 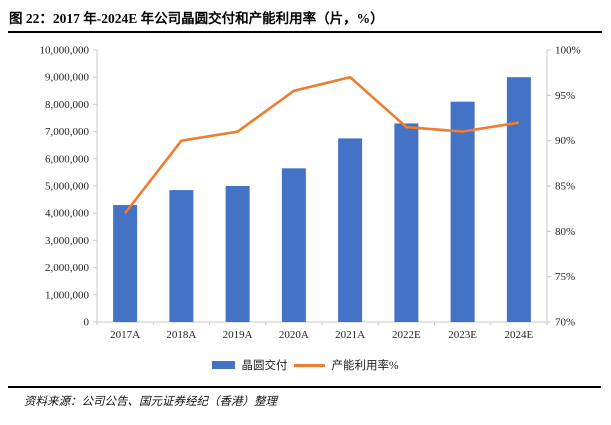 I want to click on left-axis-label: 5,000,000, so click(x=67, y=187).